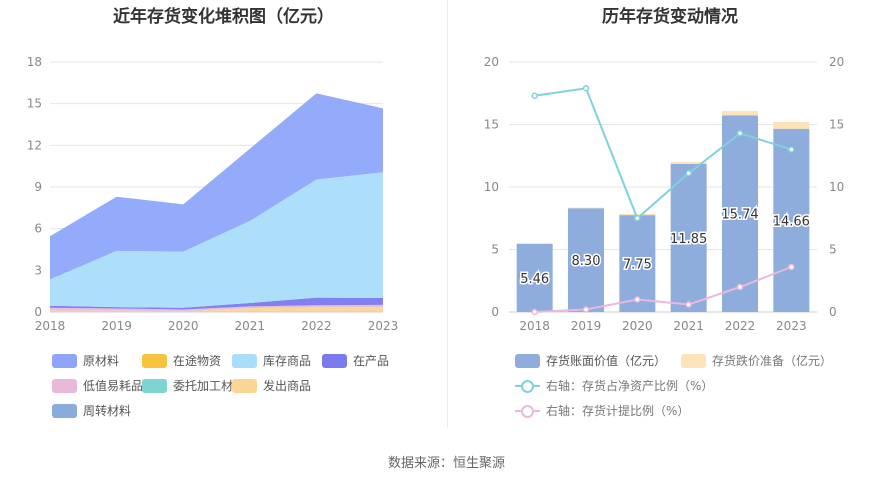 Image resolution: width=893 pixels, height=481 pixels. Describe the element at coordinates (618, 411) in the screenshot. I see `legend-label: 右轴：存货计提比例（%）` at that location.